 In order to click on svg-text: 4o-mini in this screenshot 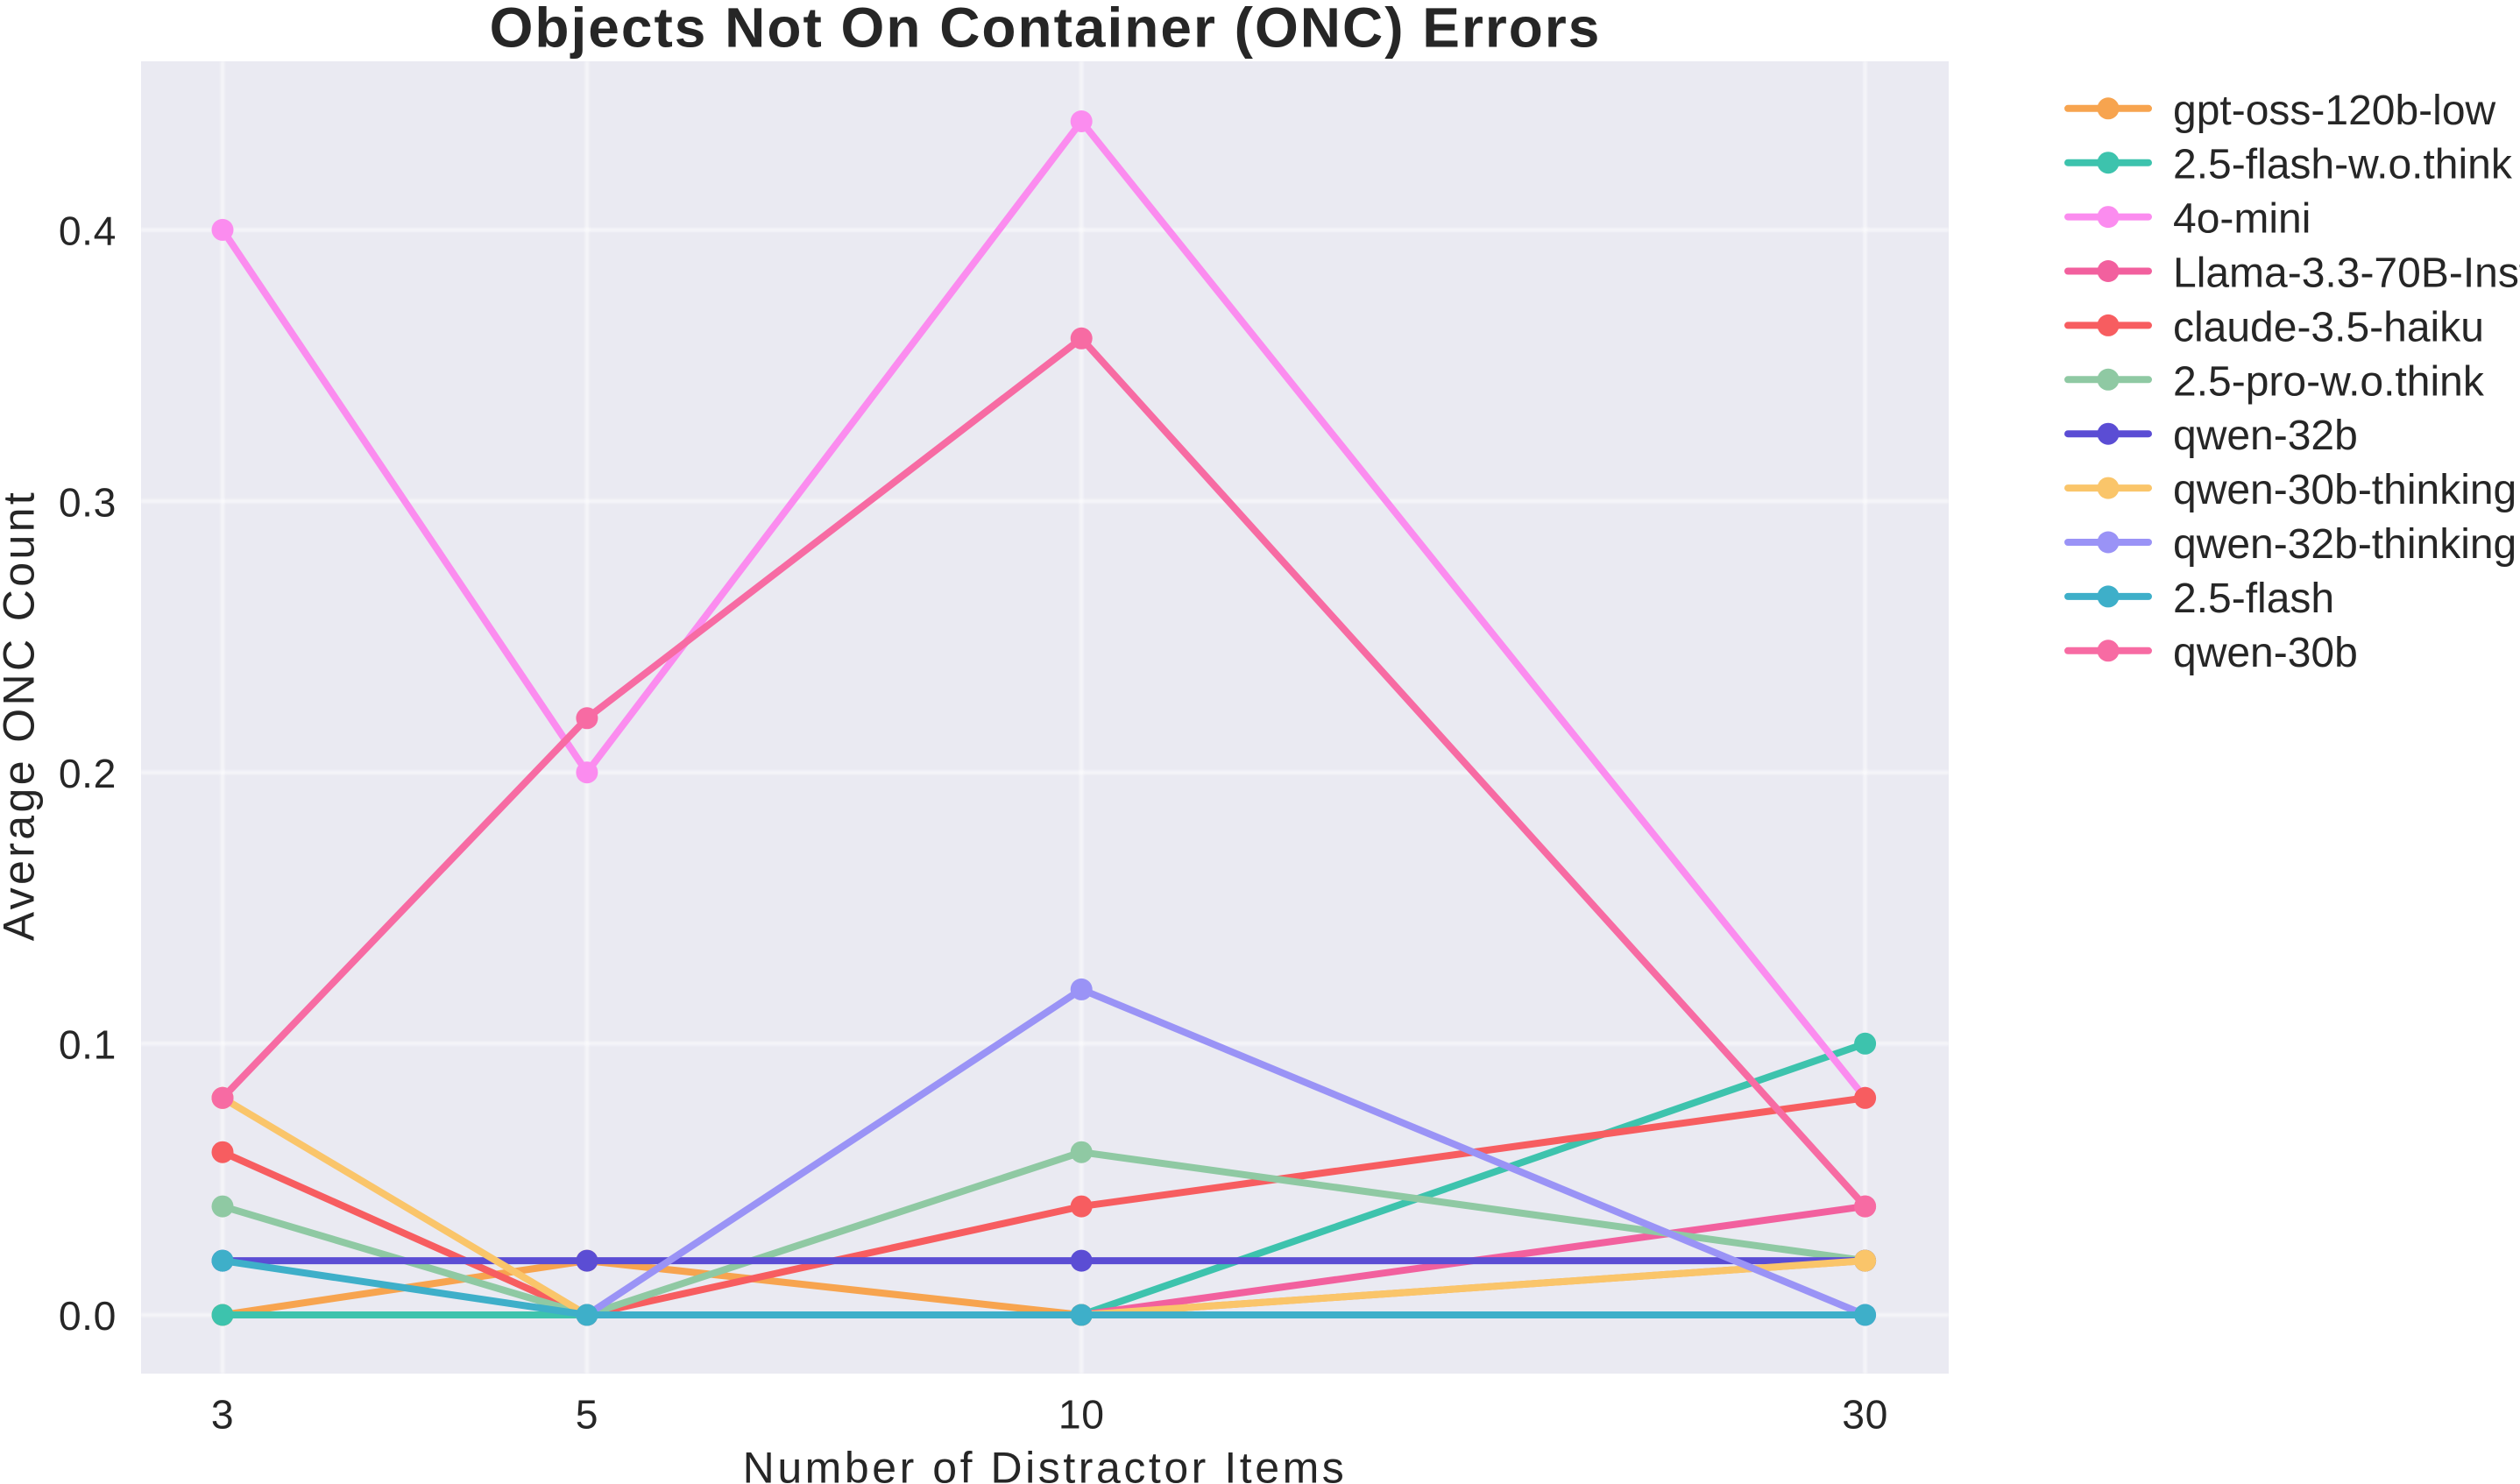, I will do `click(2242, 219)`.